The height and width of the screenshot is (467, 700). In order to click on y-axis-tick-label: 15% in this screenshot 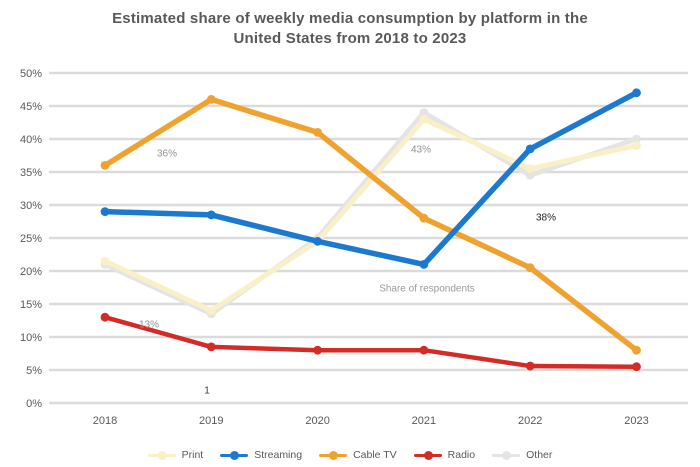, I will do `click(31, 305)`.